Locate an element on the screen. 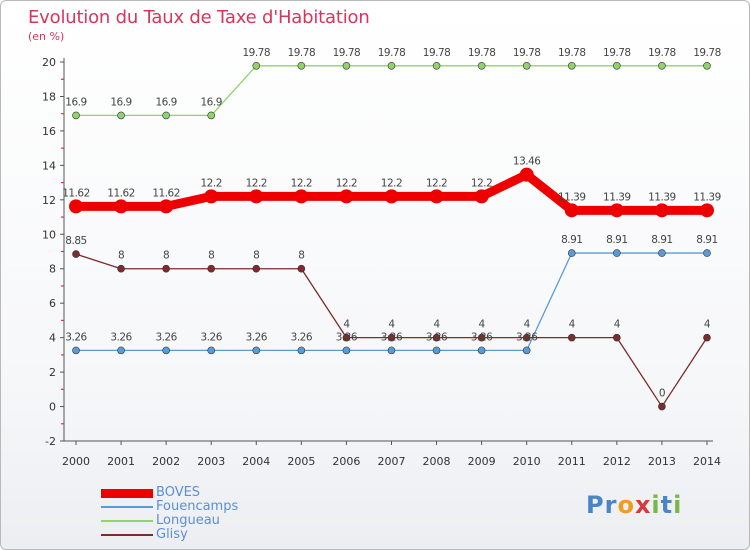 This screenshot has width=750, height=550. legend-label-boves: BOVES is located at coordinates (178, 492).